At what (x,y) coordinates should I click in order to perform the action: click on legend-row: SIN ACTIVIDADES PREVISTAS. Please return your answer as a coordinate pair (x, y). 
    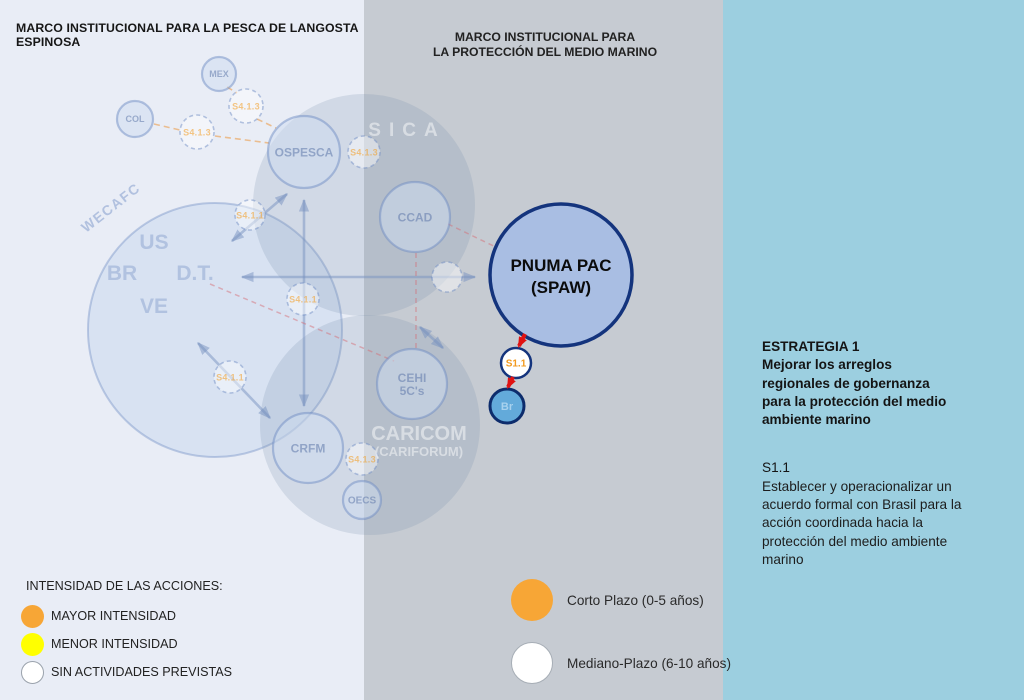
    Looking at the image, I should click on (126, 672).